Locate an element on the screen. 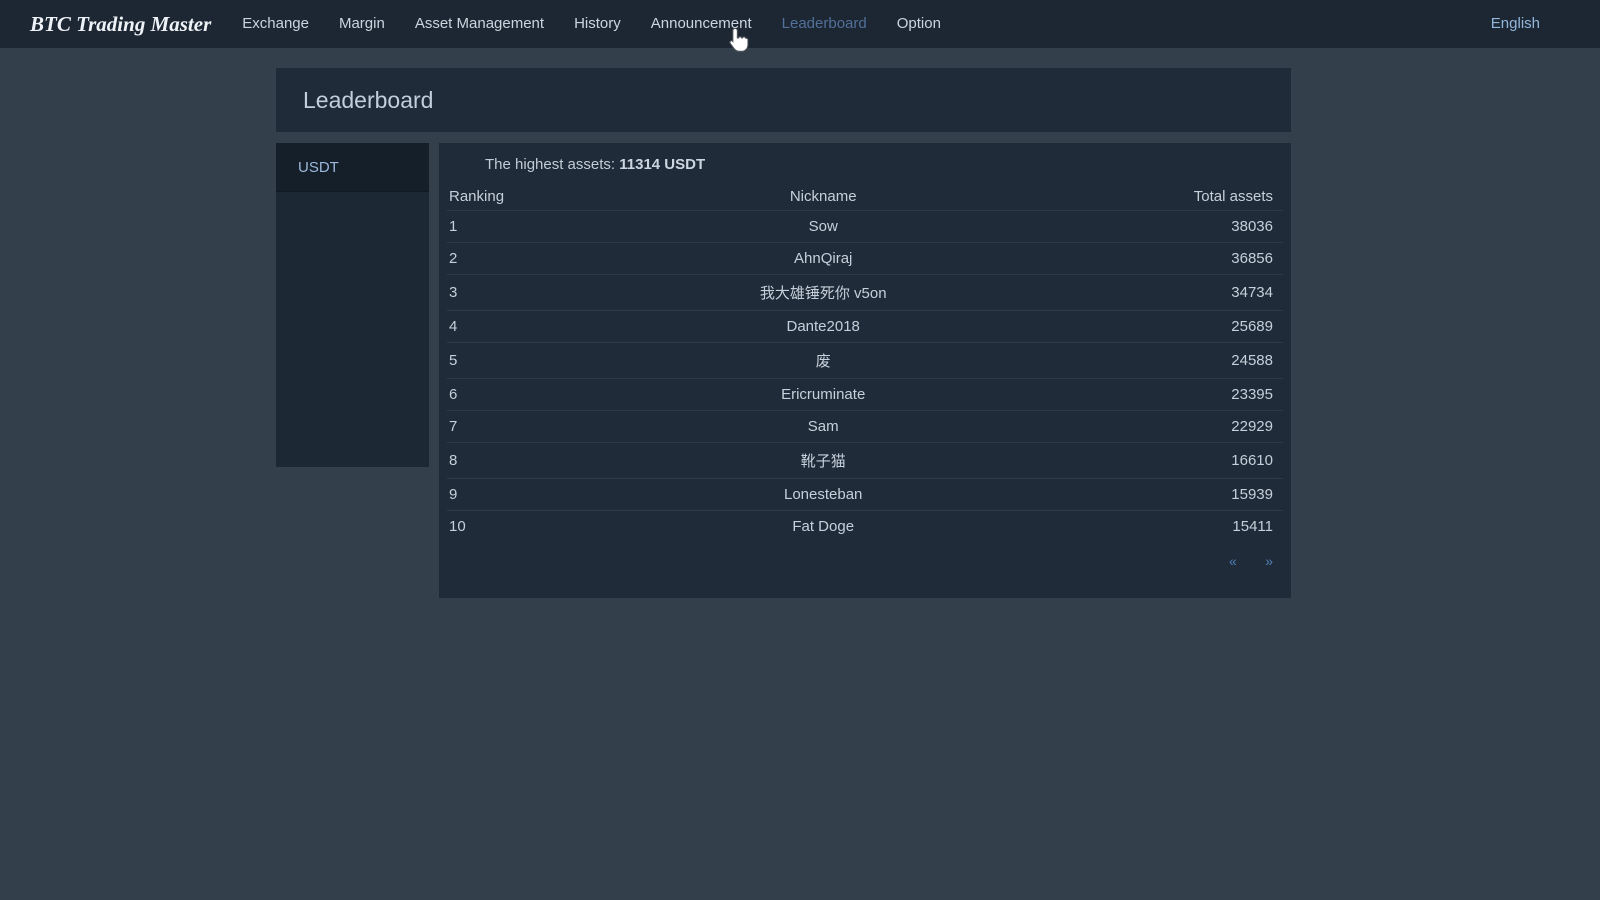  cell-rank: 8 is located at coordinates (551, 460).